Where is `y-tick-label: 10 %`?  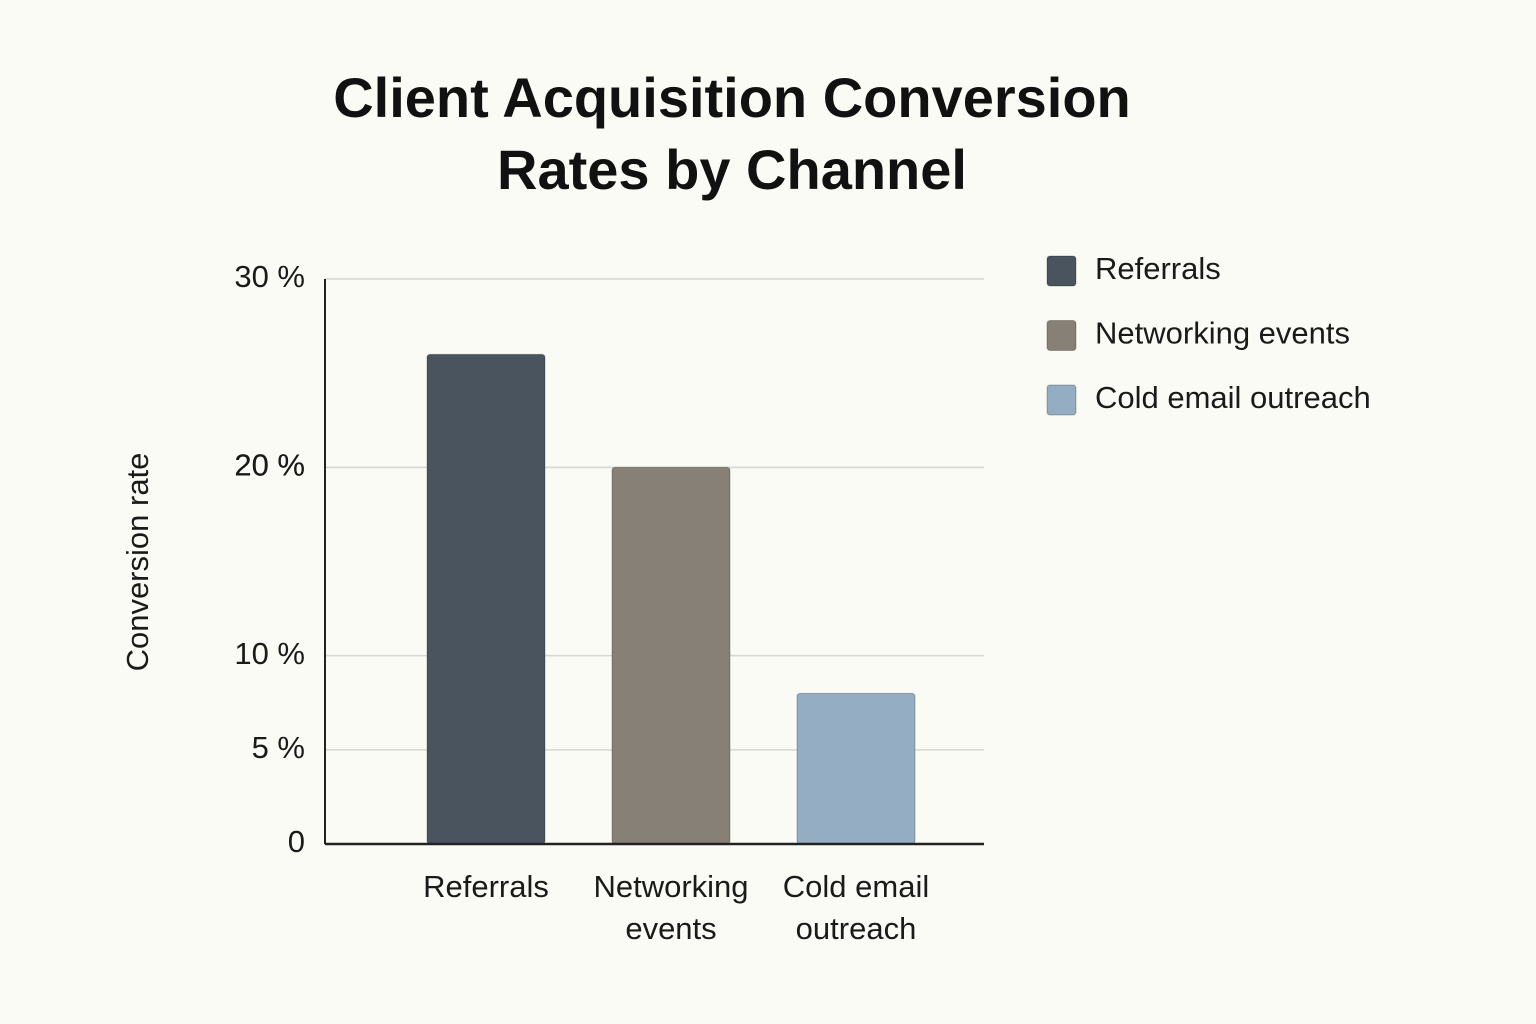
y-tick-label: 10 % is located at coordinates (269, 653).